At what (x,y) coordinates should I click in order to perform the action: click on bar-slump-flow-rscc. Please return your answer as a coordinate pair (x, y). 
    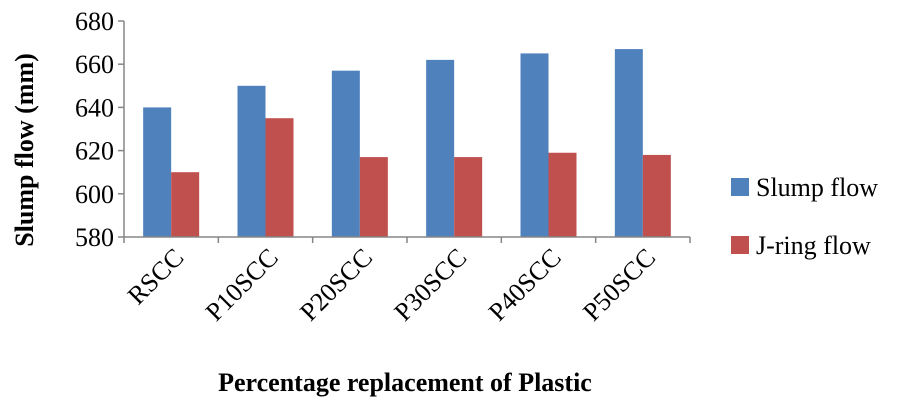
    Looking at the image, I should click on (157, 172).